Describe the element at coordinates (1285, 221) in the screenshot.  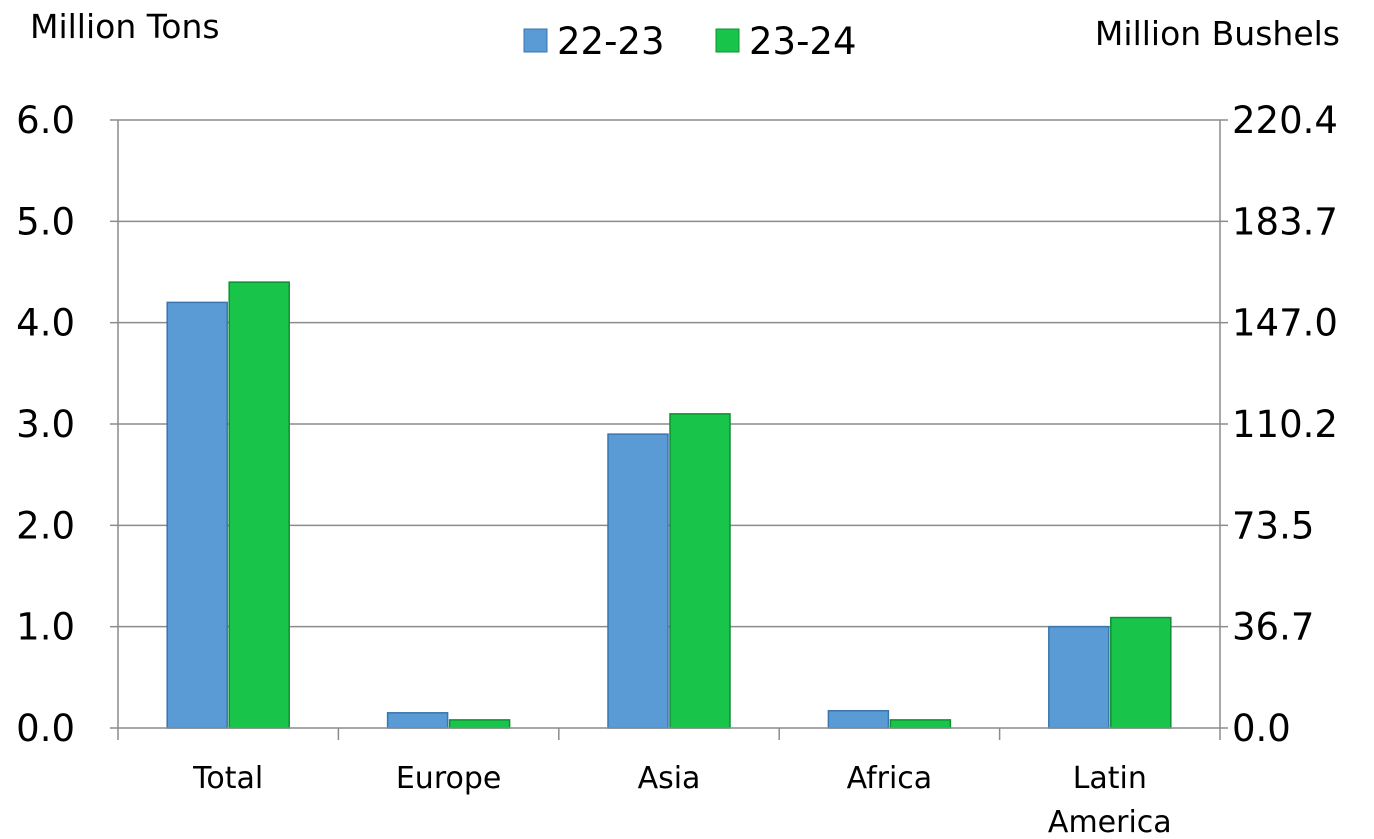
I see `y-tick-label-right: 183.7` at that location.